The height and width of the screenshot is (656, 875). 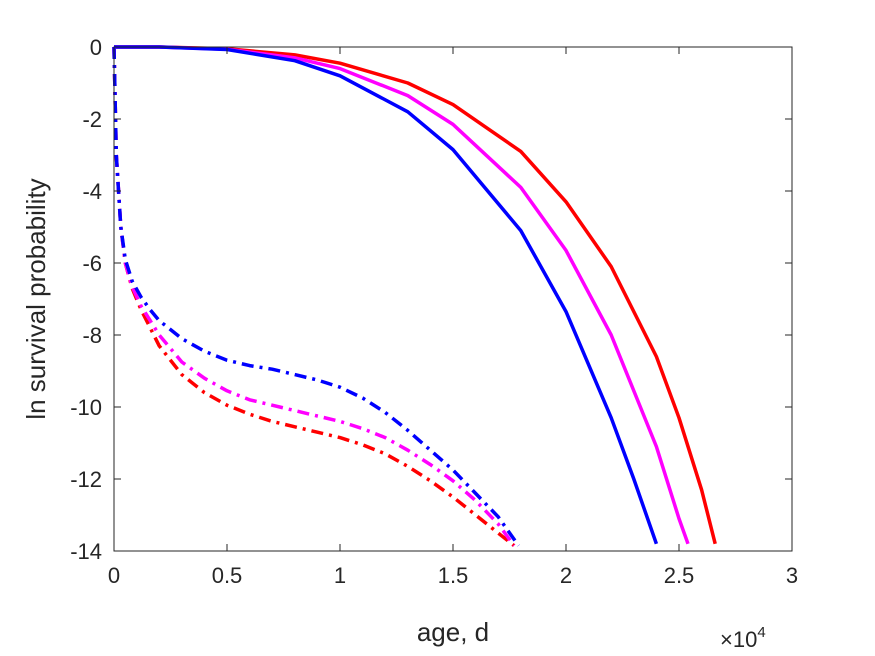 I want to click on x-tick-label: 1.5, so click(x=453, y=575).